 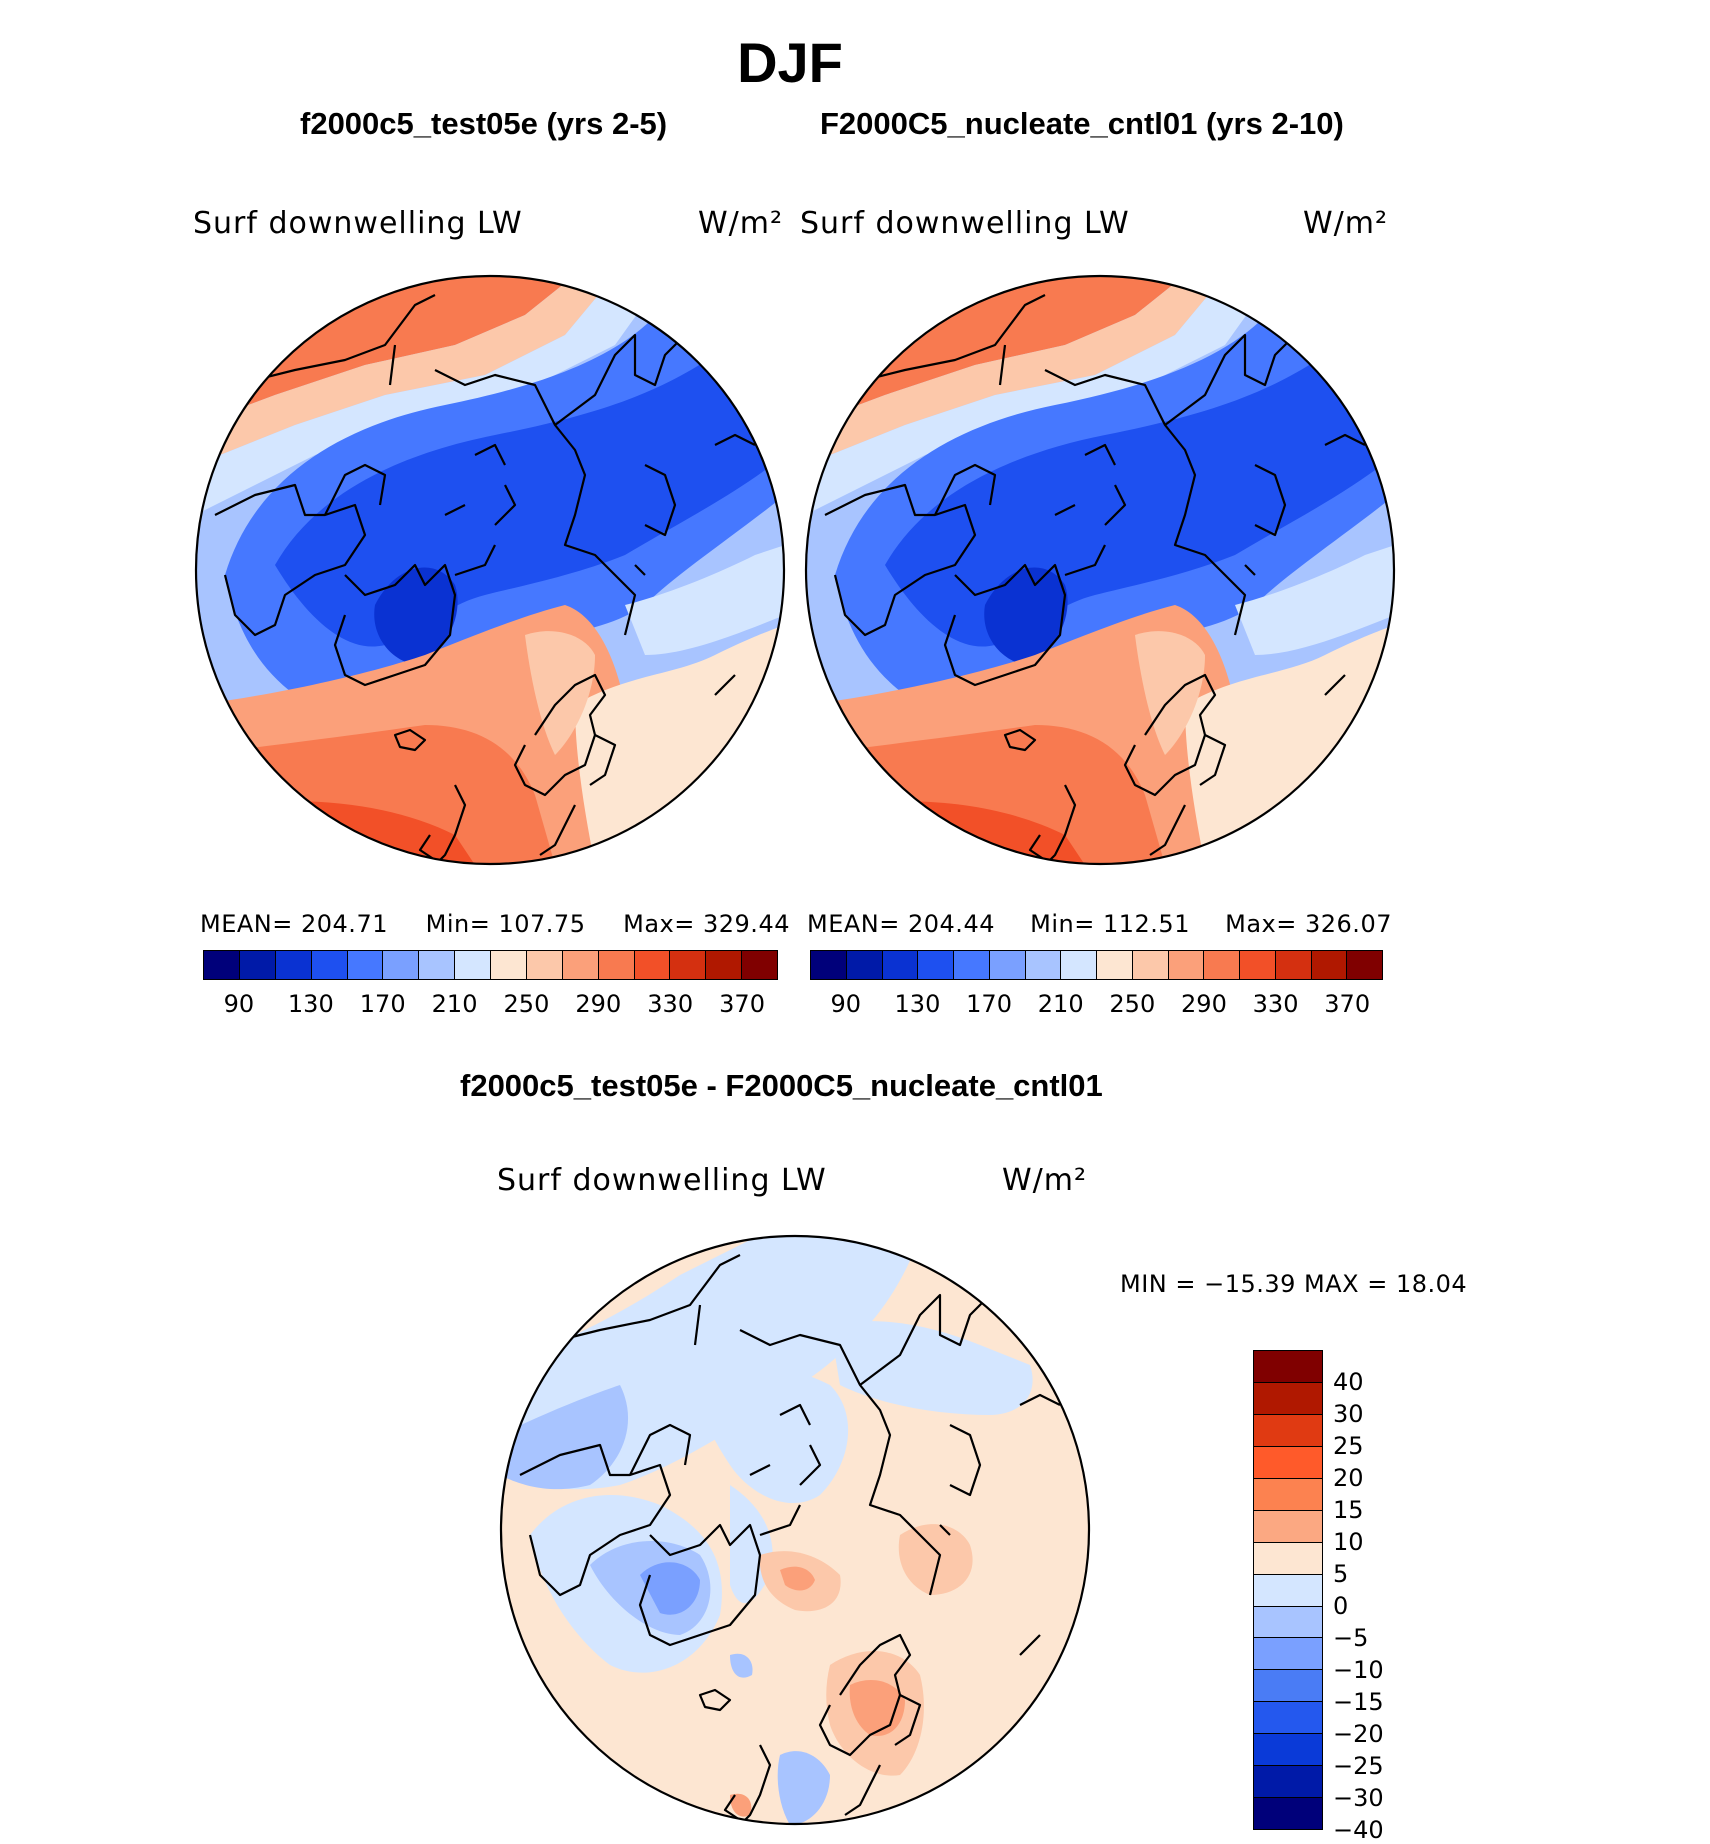 I want to click on panel2-min-value: 112.51, so click(x=1146, y=924).